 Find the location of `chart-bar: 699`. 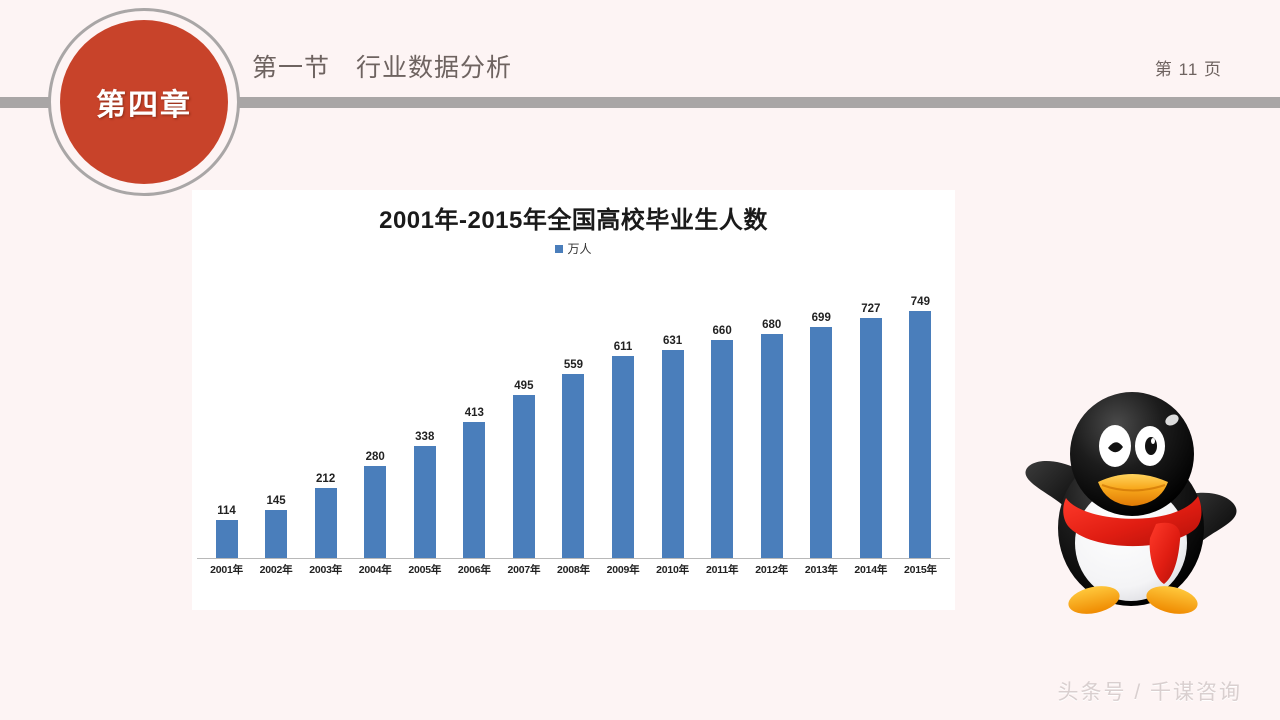

chart-bar: 699 is located at coordinates (821, 413).